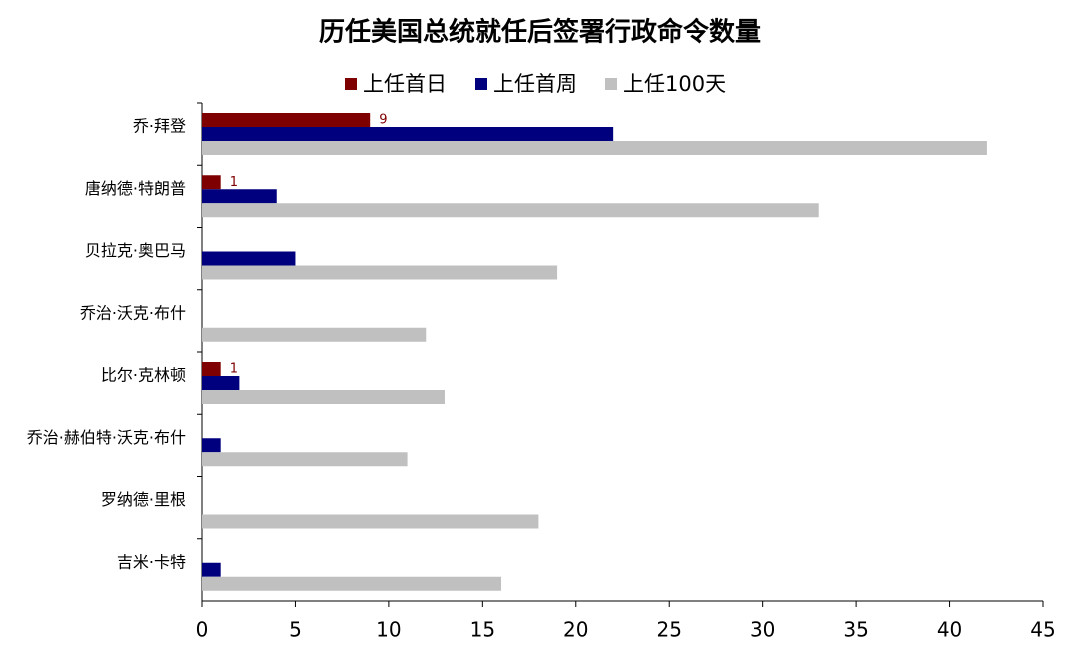  Describe the element at coordinates (405, 84) in the screenshot. I see `legend-label: 上任首日` at that location.